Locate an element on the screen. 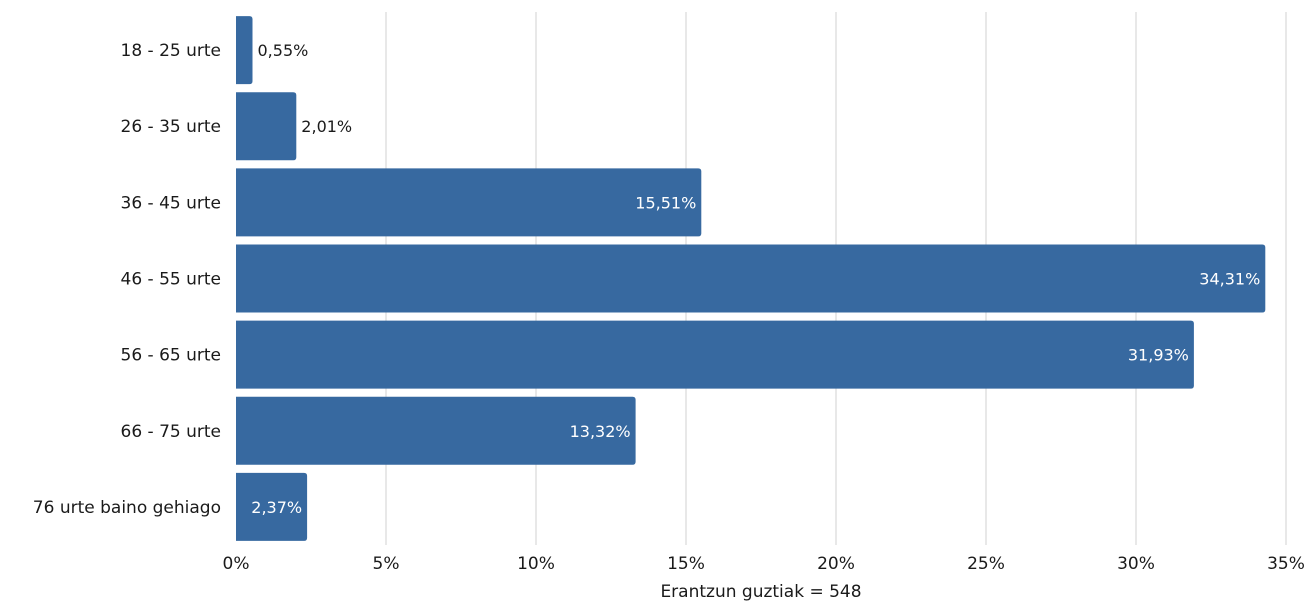 This screenshot has width=1308, height=605. x-tick-label: 15% is located at coordinates (686, 564).